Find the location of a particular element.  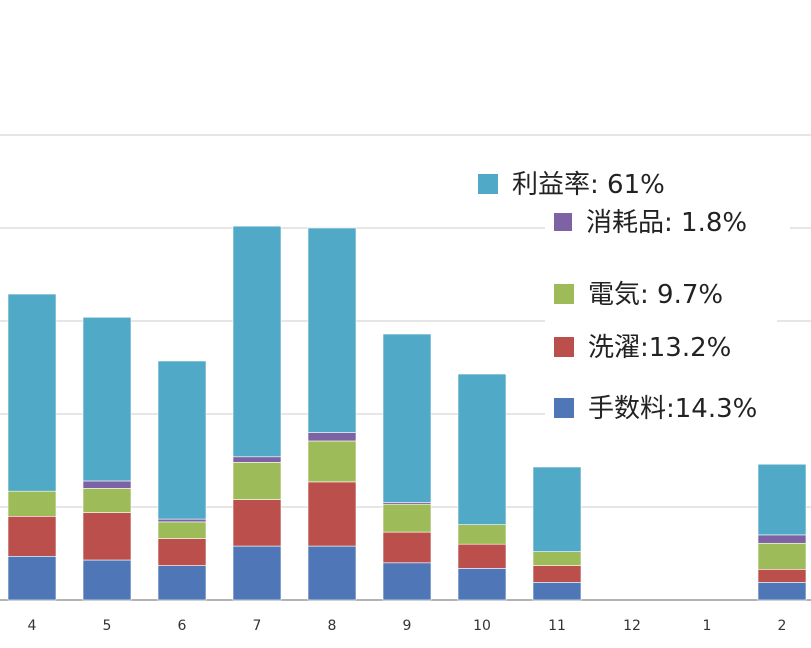

x-tick-label: 5 is located at coordinates (107, 626).